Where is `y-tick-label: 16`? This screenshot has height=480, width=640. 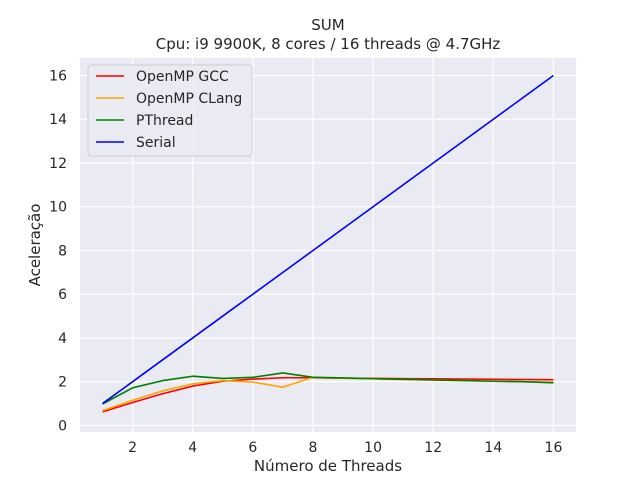
y-tick-label: 16 is located at coordinates (58, 76).